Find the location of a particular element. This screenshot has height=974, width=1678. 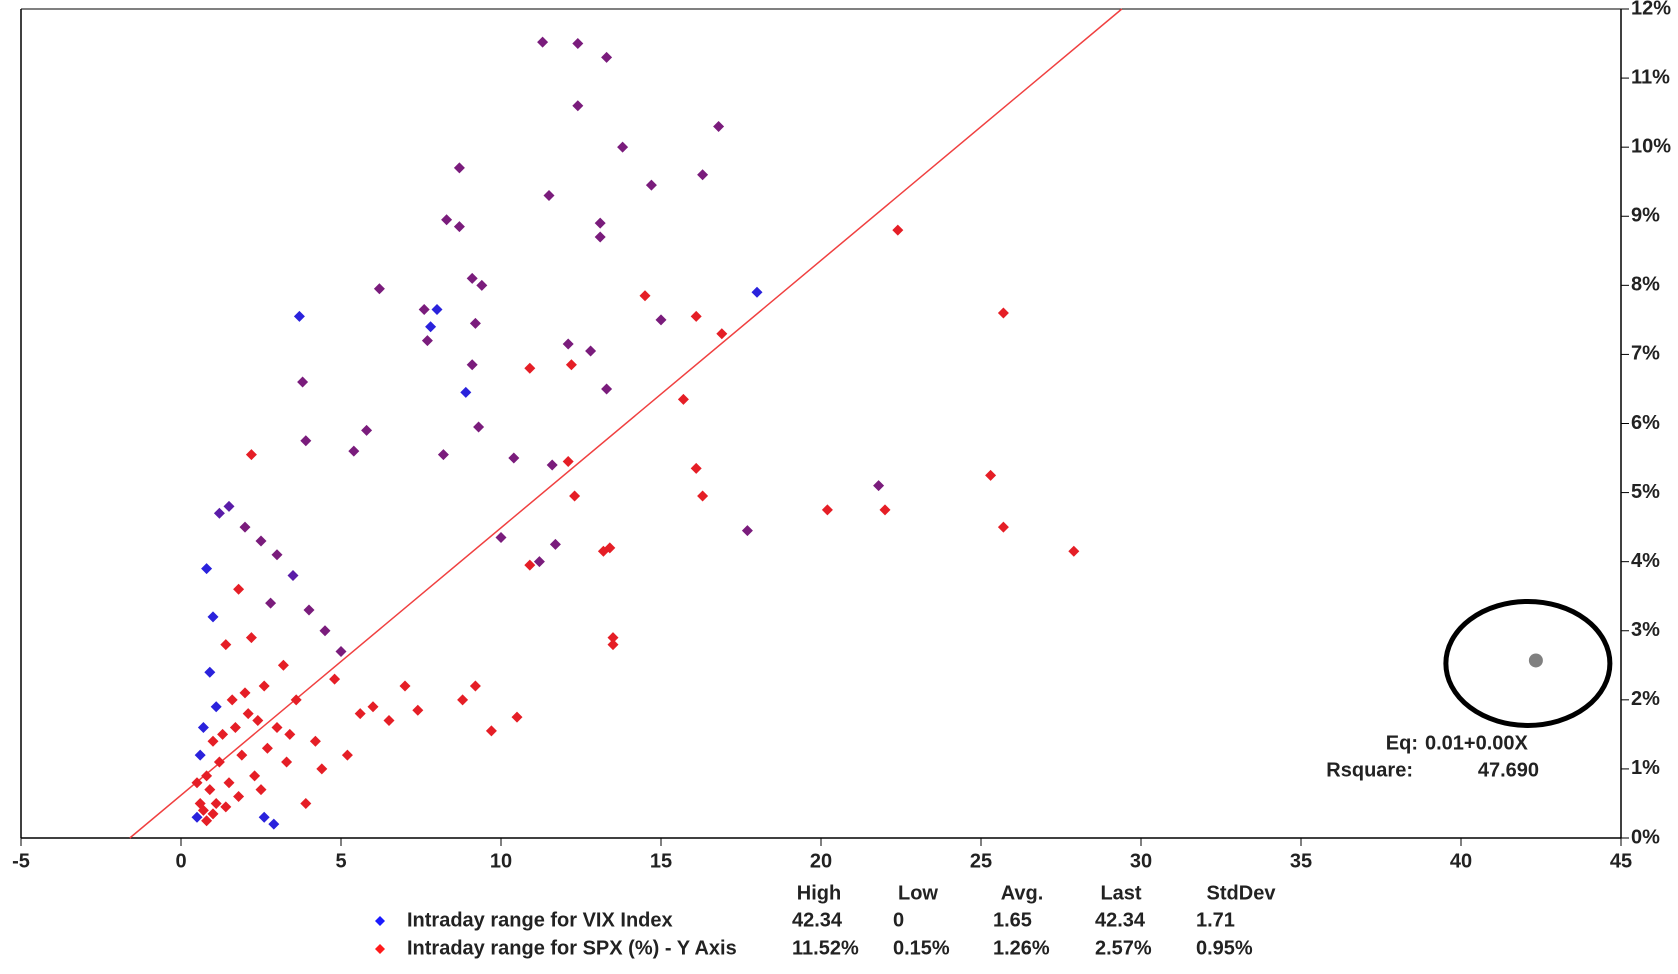

stats-value: 0 is located at coordinates (898, 920).